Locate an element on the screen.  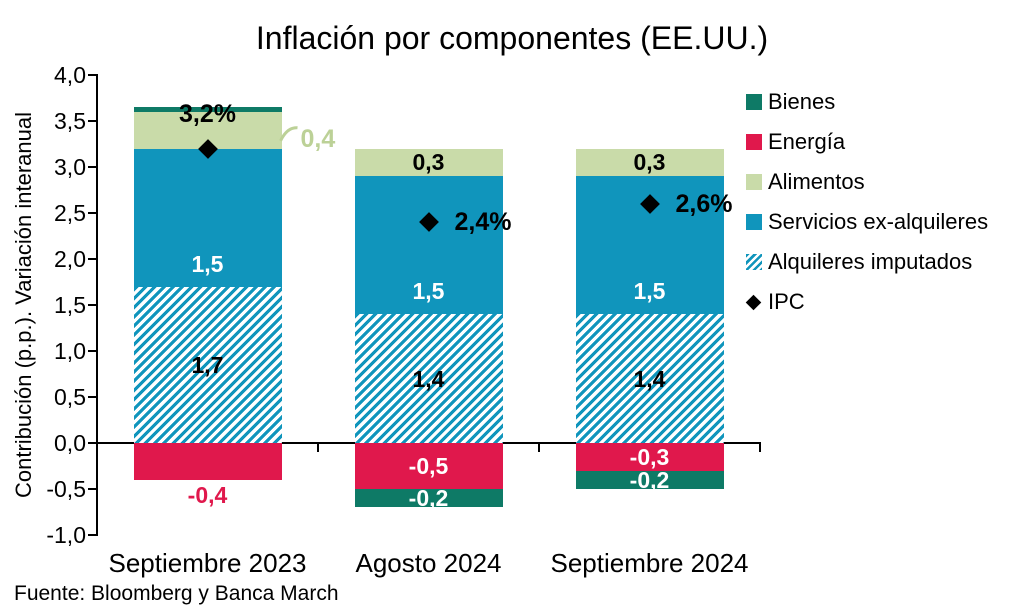
legend-item-servicios-ex-alquileres: Servicios ex-alquileres is located at coordinates (881, 222).